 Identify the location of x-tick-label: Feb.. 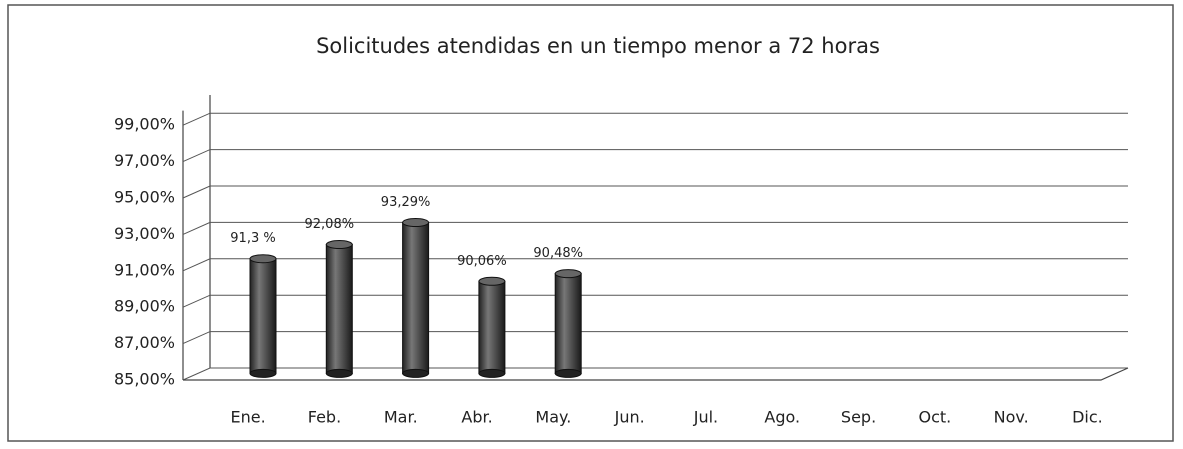
(324, 417).